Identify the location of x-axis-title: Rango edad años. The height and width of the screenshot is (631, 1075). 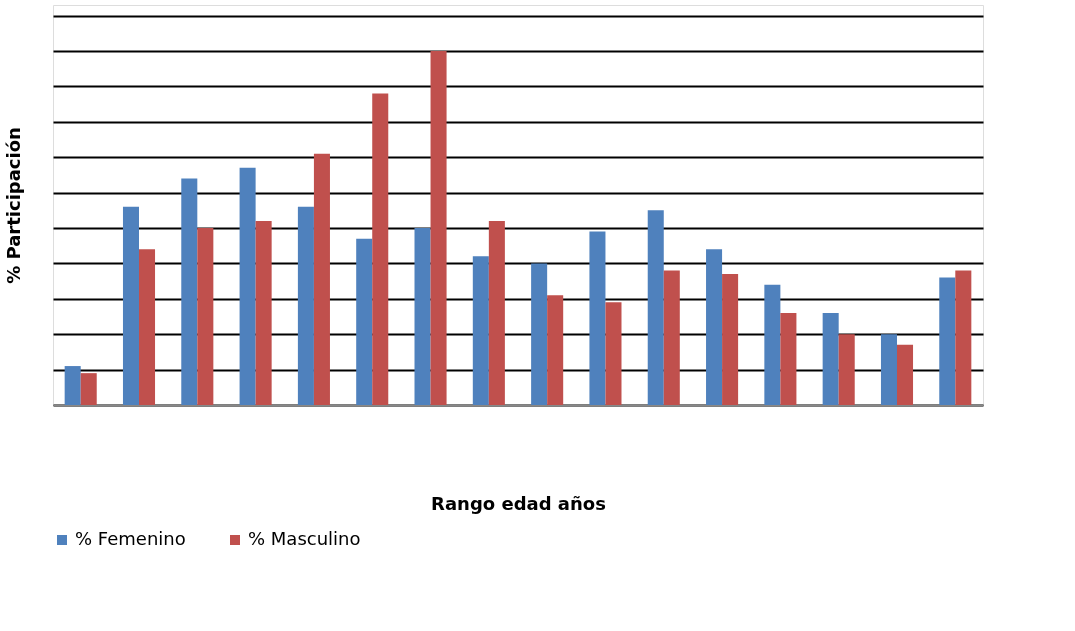
(518, 503).